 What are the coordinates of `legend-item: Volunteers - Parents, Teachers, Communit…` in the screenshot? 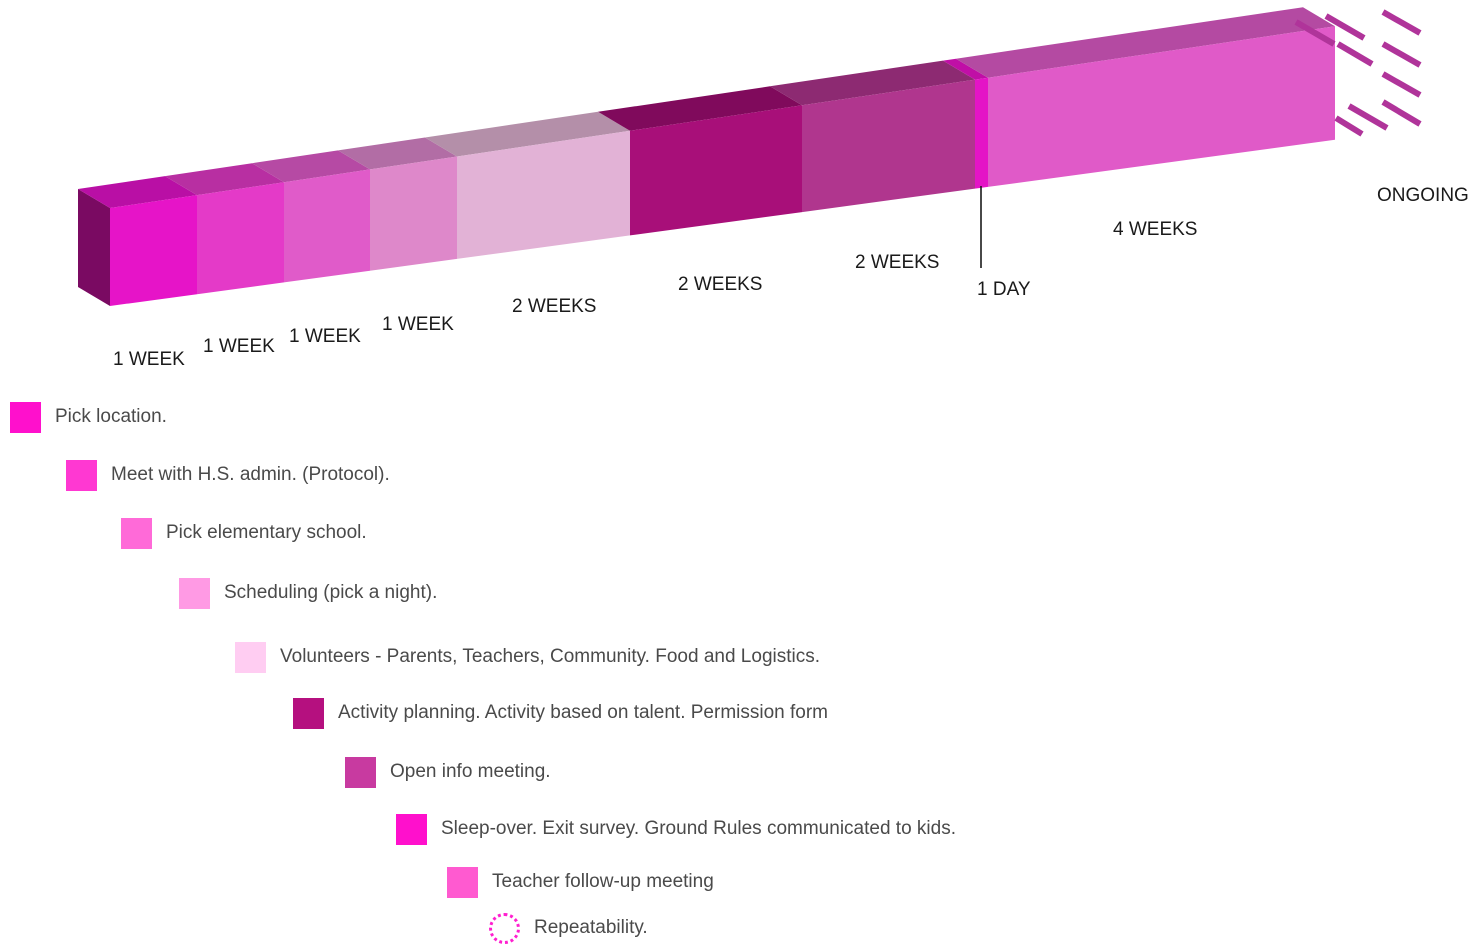 It's located at (527, 657).